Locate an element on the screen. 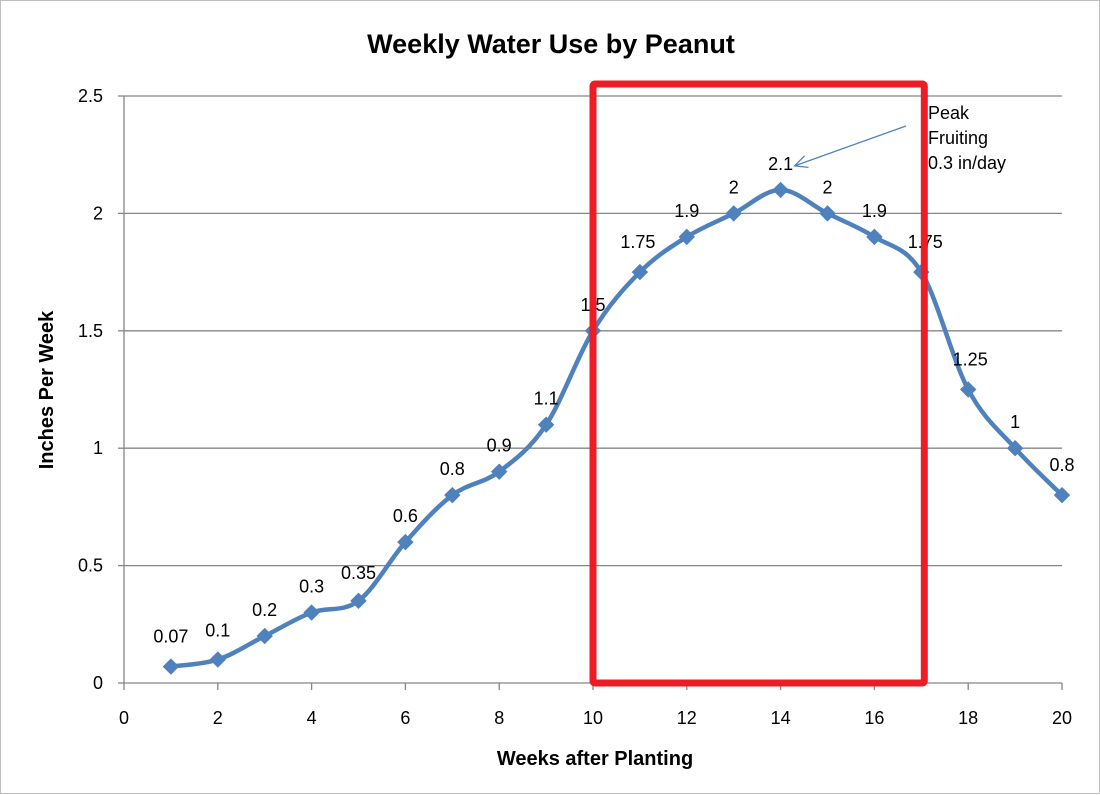  x-tick-label: 6 is located at coordinates (405, 718).